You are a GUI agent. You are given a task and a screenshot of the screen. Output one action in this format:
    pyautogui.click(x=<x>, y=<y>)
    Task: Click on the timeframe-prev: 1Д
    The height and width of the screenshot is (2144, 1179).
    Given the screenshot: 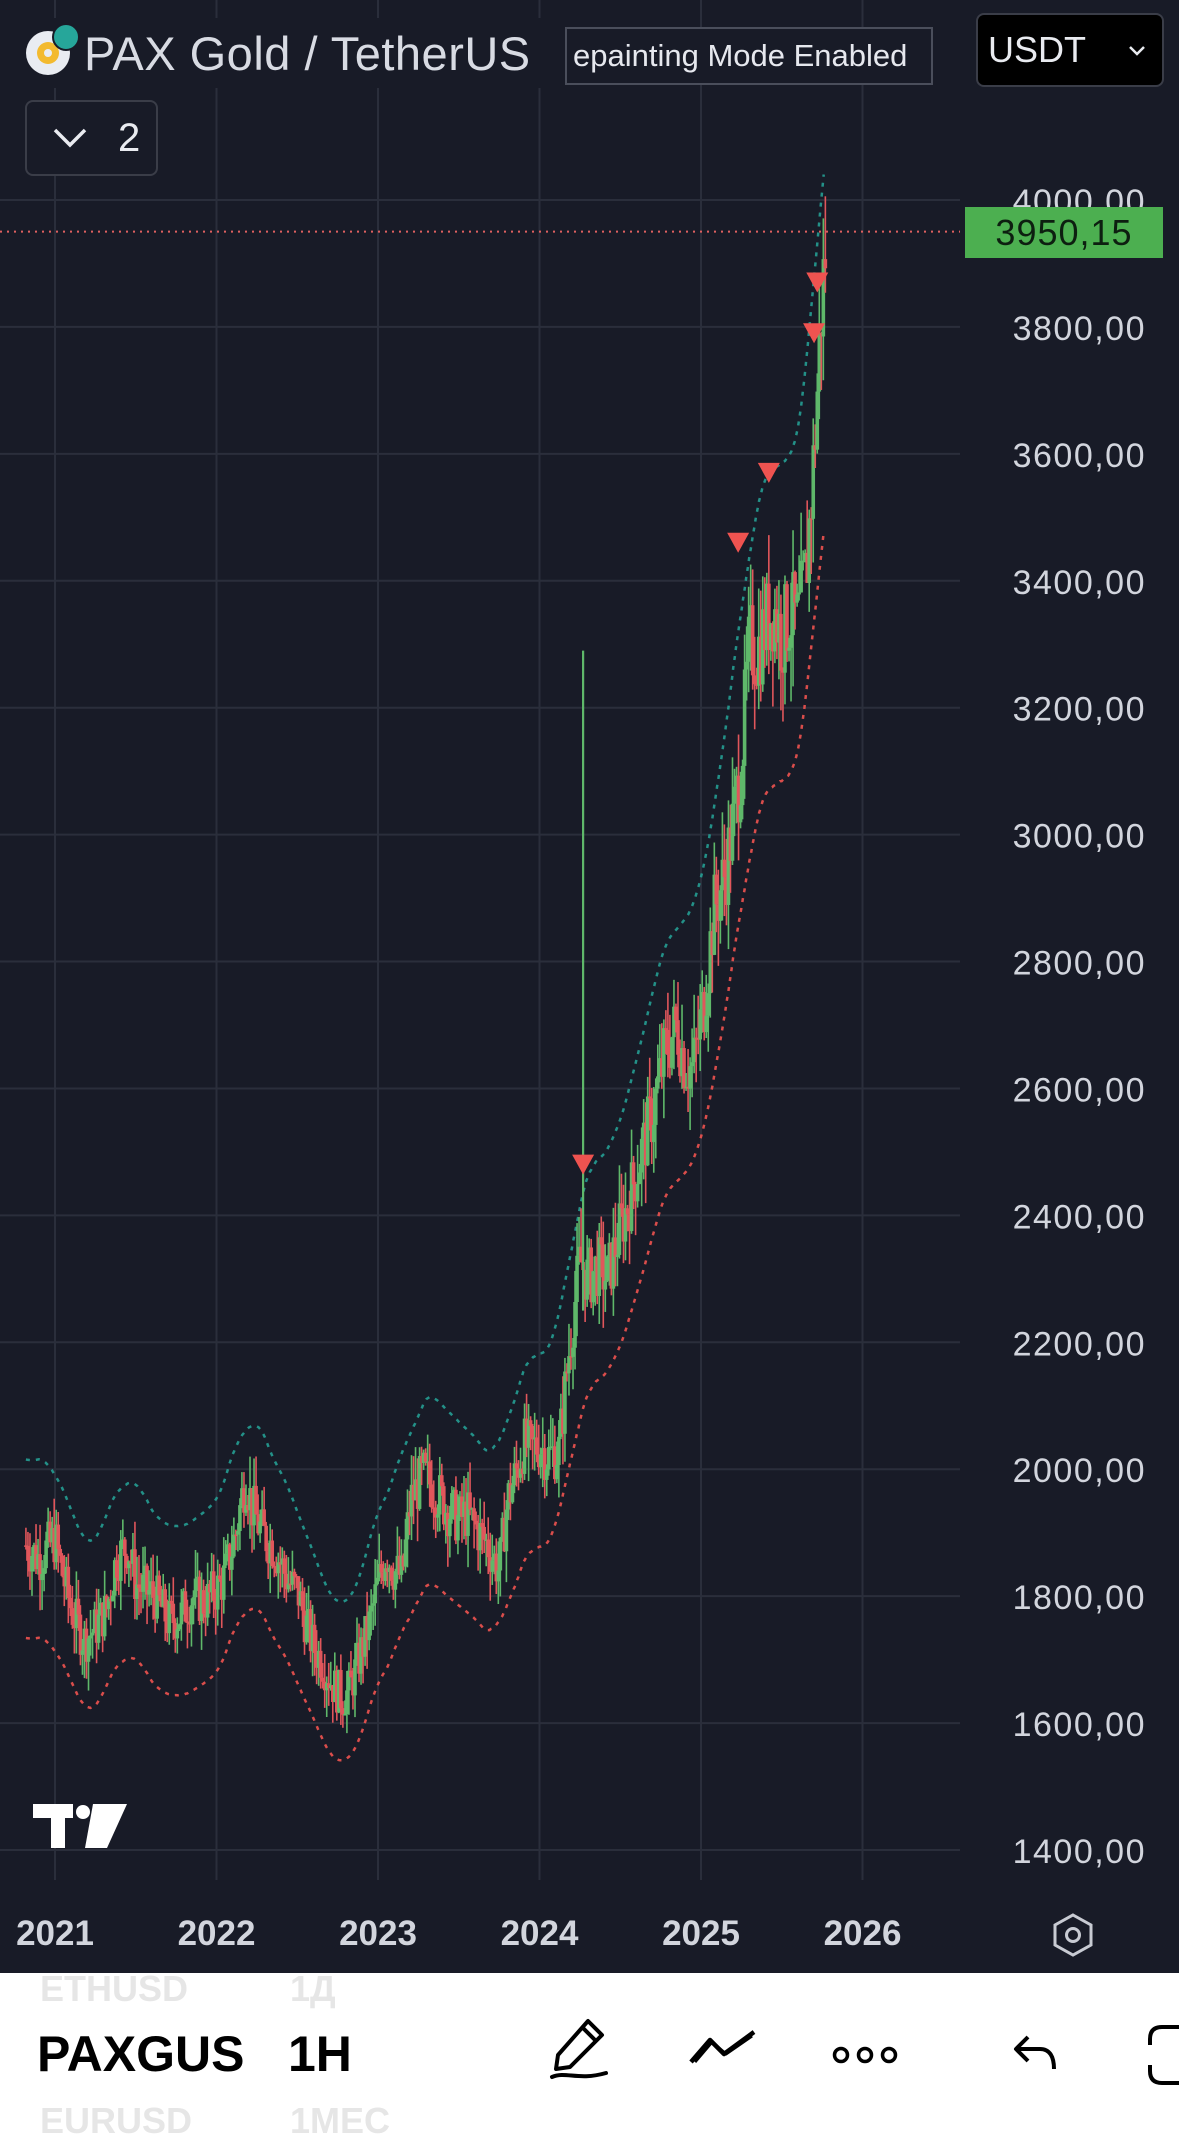 What is the action you would take?
    pyautogui.click(x=313, y=1988)
    